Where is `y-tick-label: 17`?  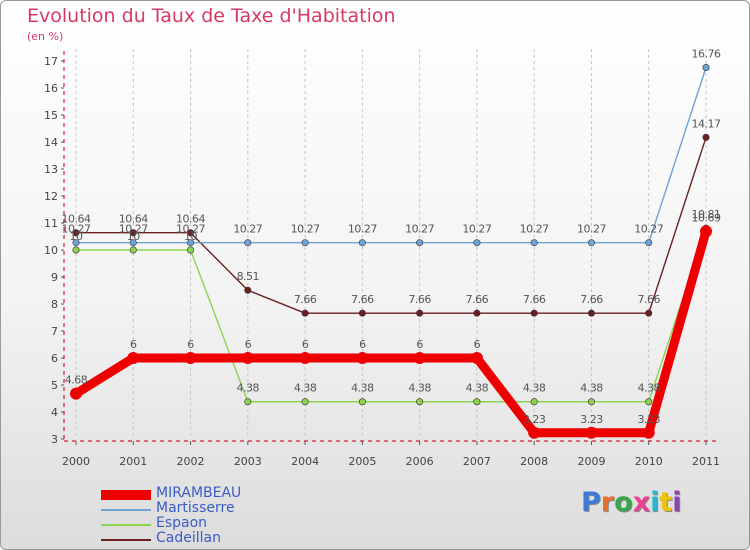 y-tick-label: 17 is located at coordinates (51, 61).